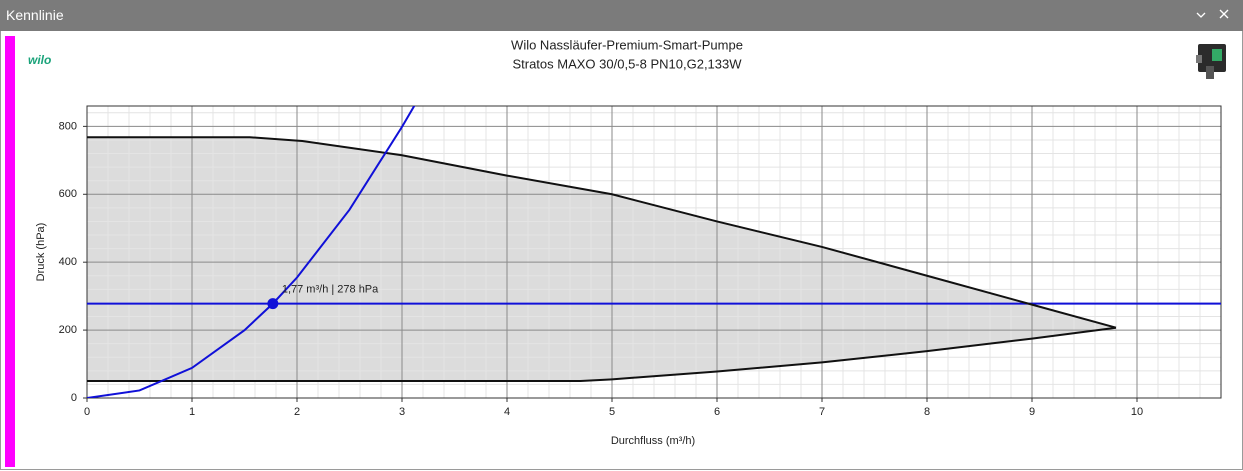 The width and height of the screenshot is (1243, 471). I want to click on chart-title: Wilo Nassläufer-Premium-Smart-Pumpe, so click(627, 44).